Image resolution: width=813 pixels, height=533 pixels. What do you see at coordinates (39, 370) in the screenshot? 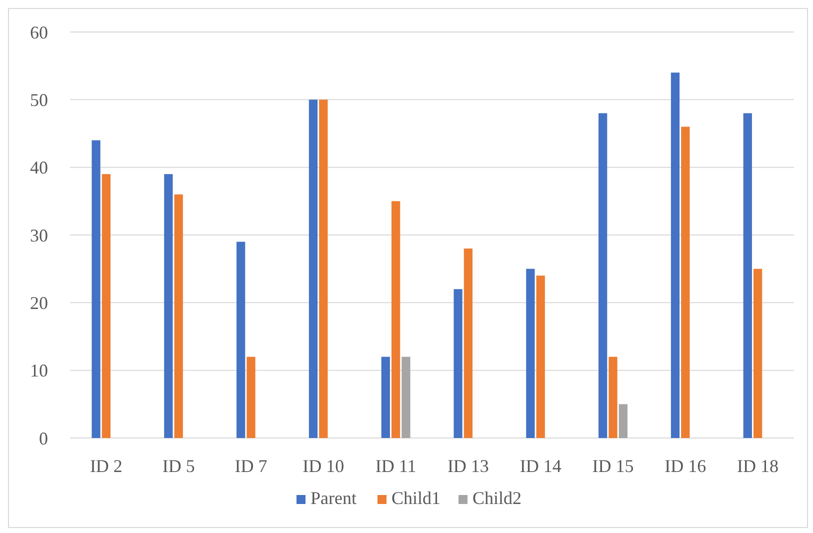
I see `y-tick-label: 10` at bounding box center [39, 370].